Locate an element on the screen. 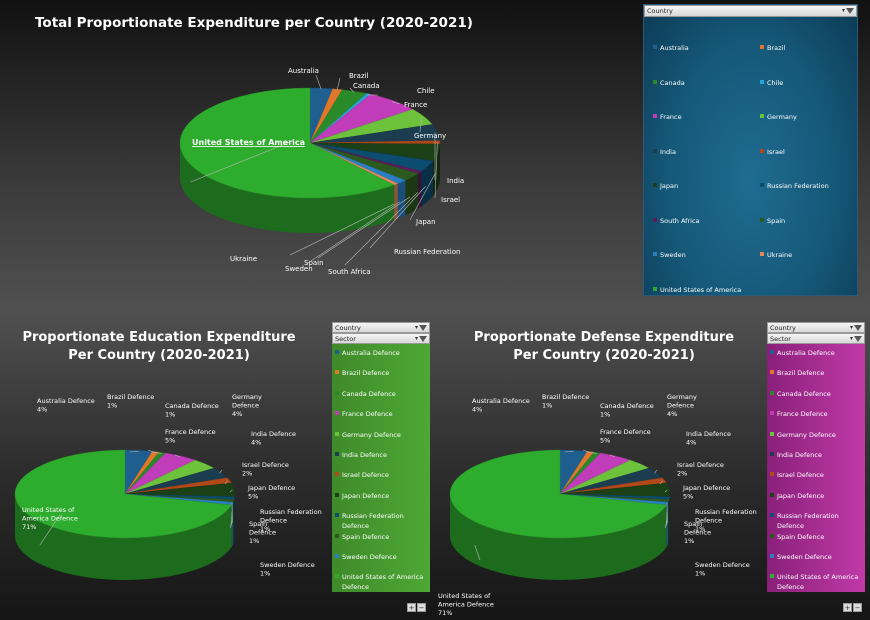 Image resolution: width=870 pixels, height=620 pixels. canada-swatch is located at coordinates (655, 81).